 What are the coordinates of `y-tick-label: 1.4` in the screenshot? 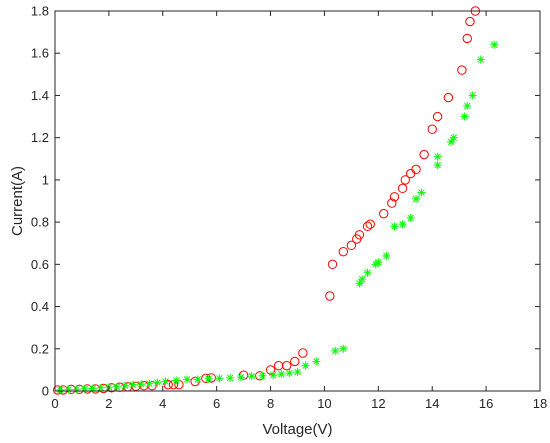 It's located at (40, 95).